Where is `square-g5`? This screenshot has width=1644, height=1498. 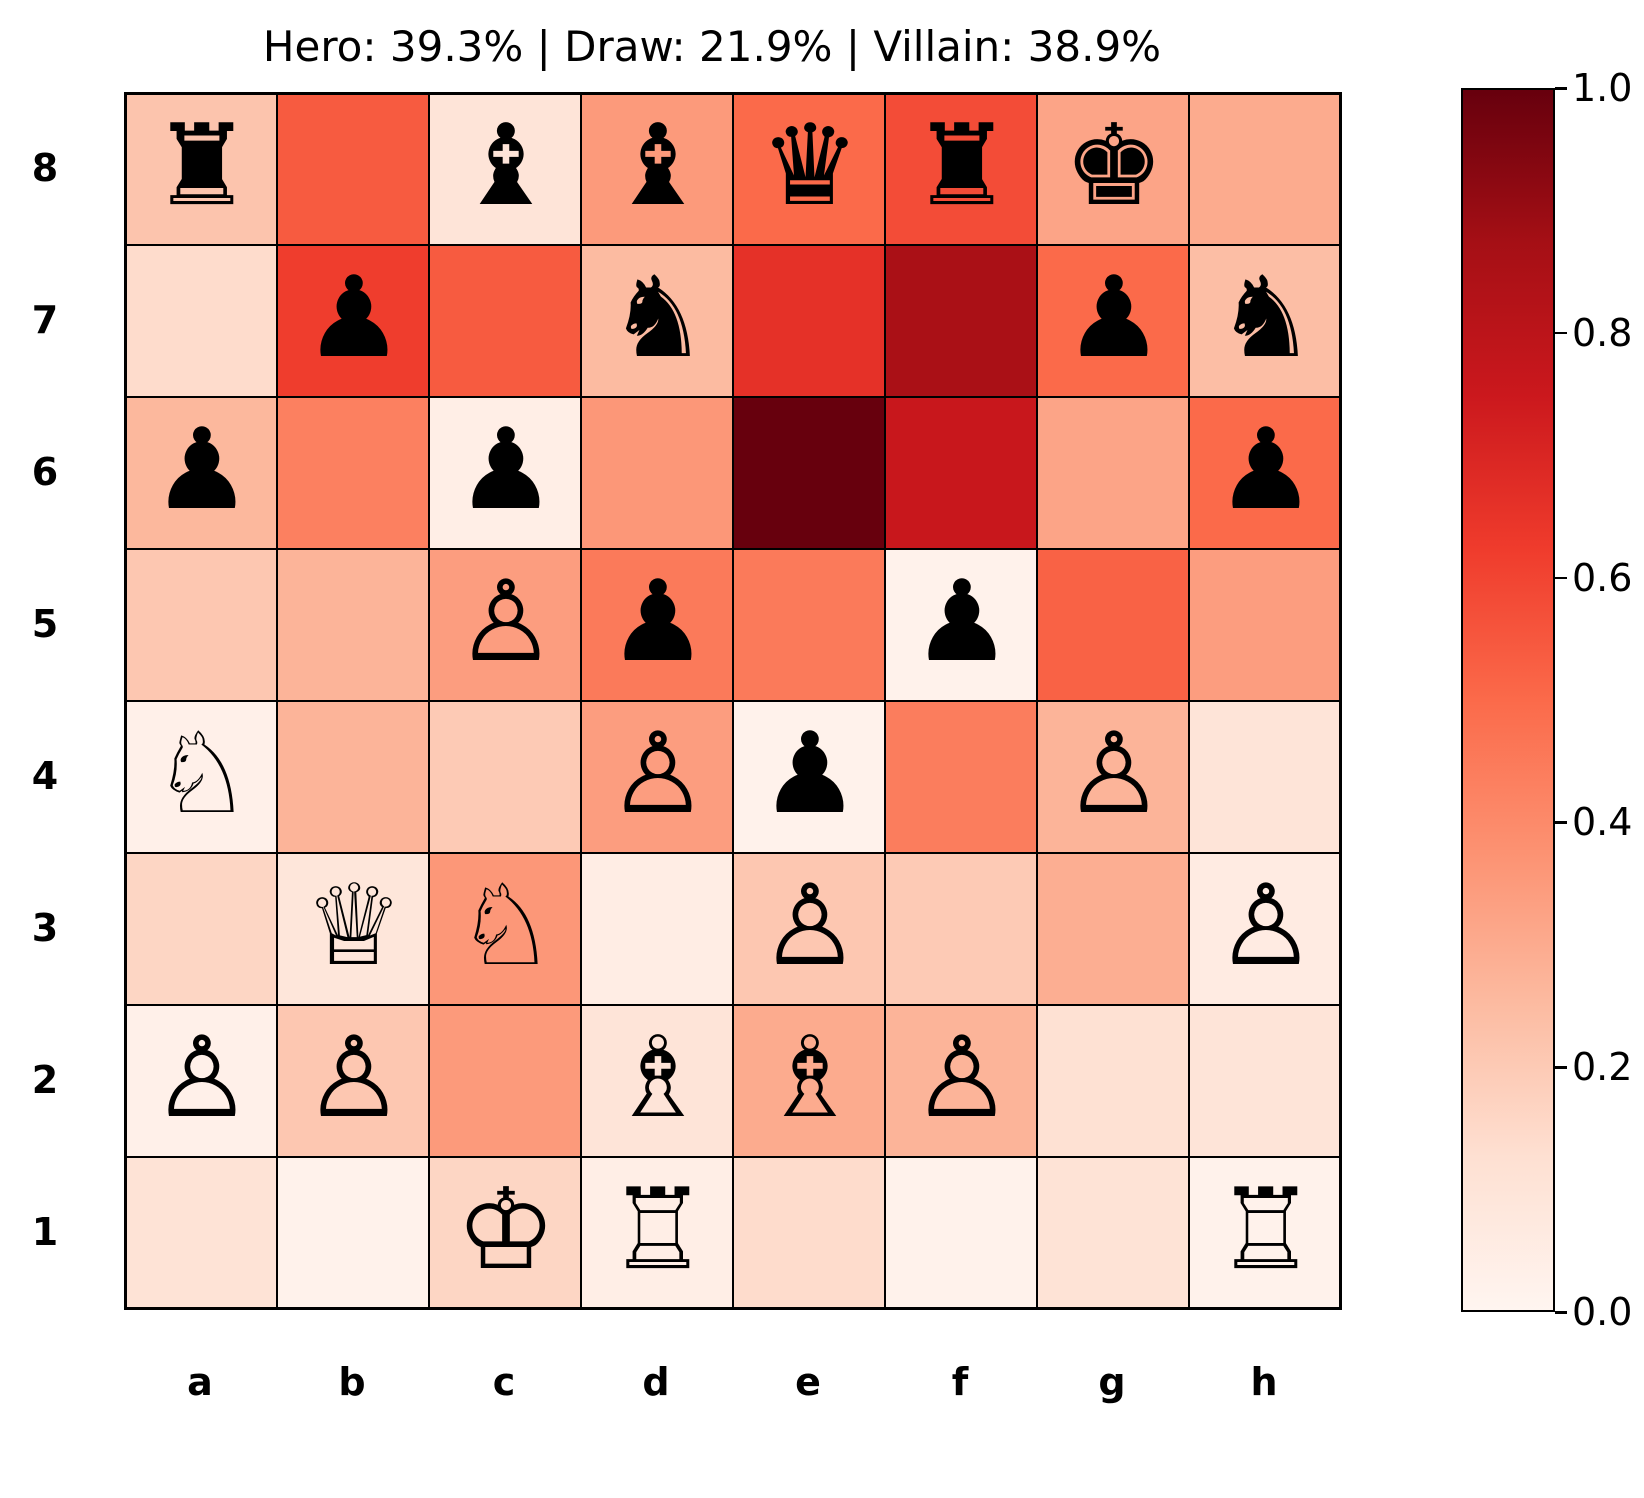 square-g5 is located at coordinates (1113, 625).